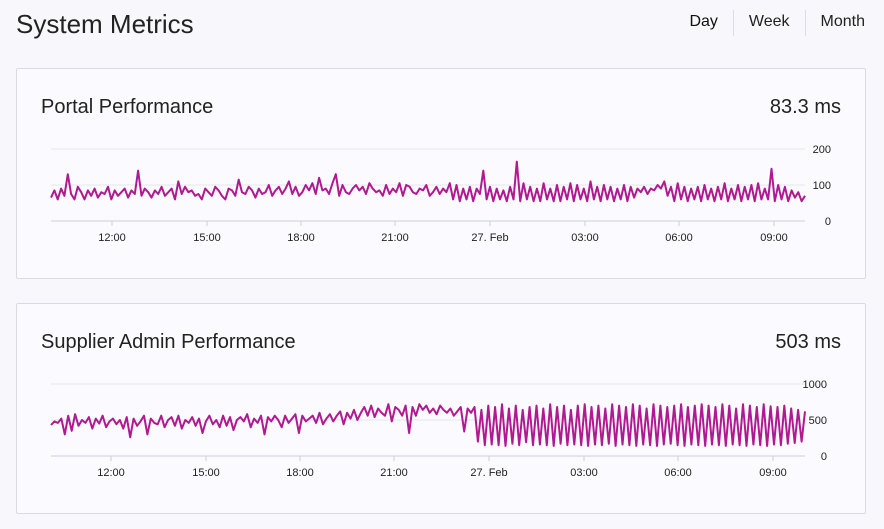 Image resolution: width=884 pixels, height=529 pixels. Describe the element at coordinates (703, 21) in the screenshot. I see `tab-day: Day` at that location.